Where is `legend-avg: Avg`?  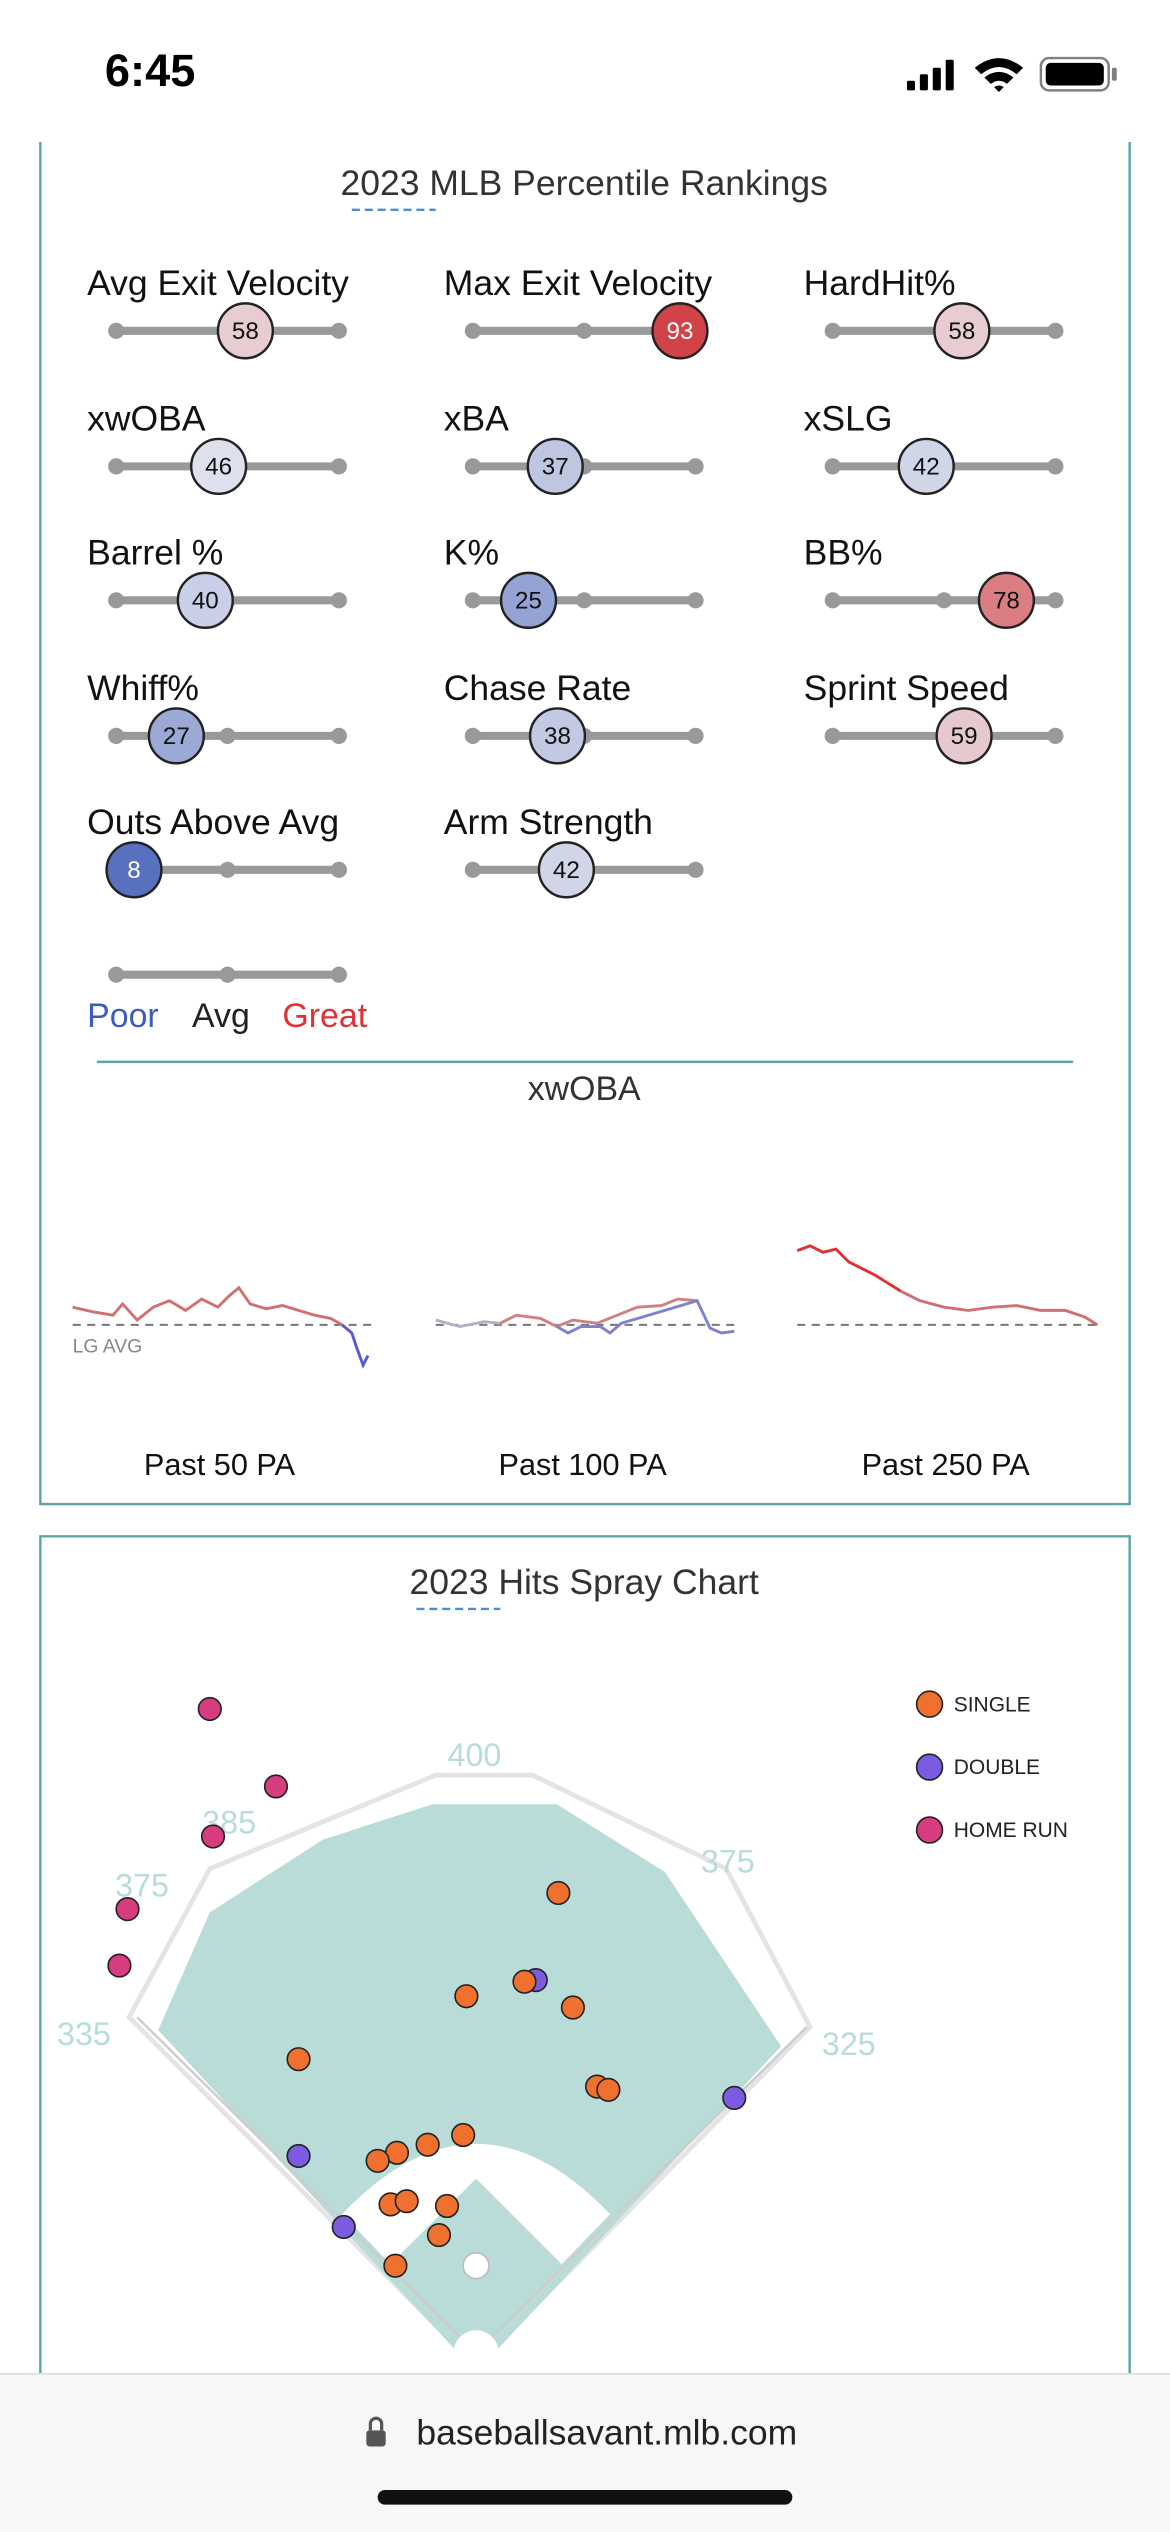
legend-avg: Avg is located at coordinates (221, 1016).